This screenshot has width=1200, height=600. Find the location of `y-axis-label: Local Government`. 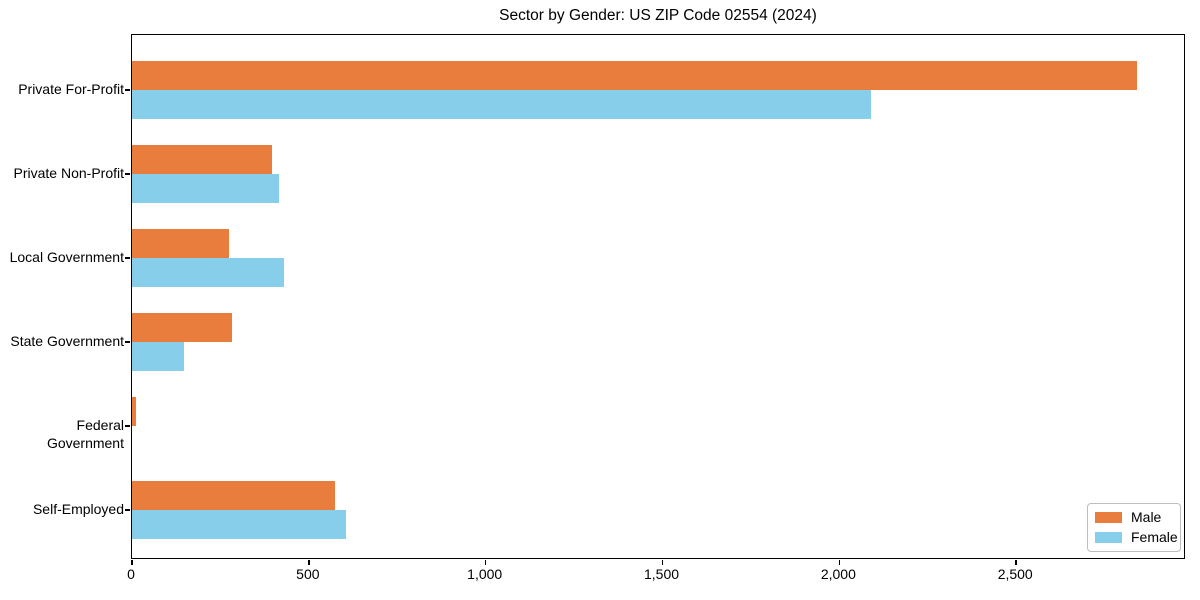

y-axis-label: Local Government is located at coordinates (66, 257).